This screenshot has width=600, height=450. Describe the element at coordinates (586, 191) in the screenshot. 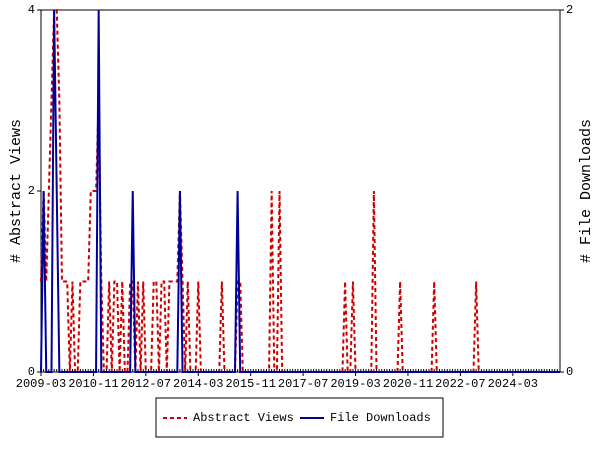

I see `y2-axis-title: # File Downloads` at that location.